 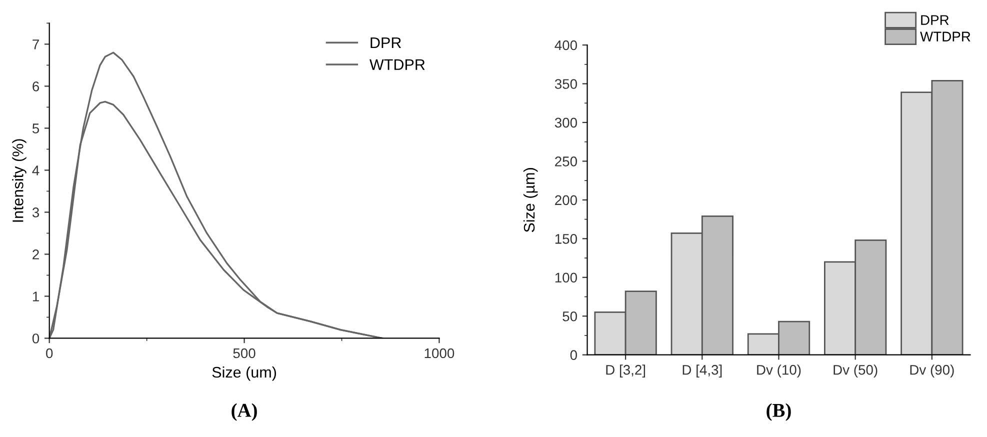 I want to click on y-axis-title: Intensity (%), so click(x=19, y=180).